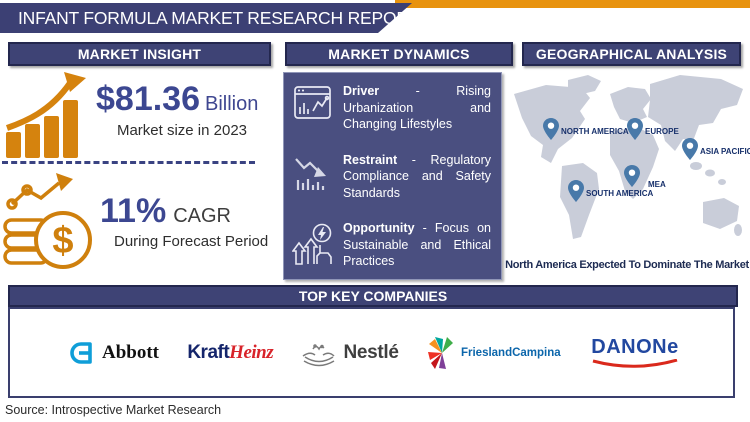 The height and width of the screenshot is (422, 750). I want to click on market-size-unit: Billion, so click(232, 104).